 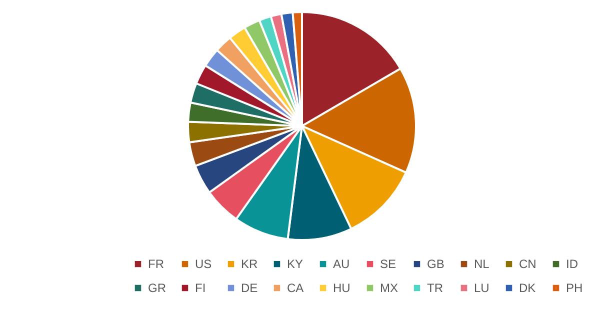 What do you see at coordinates (482, 288) in the screenshot?
I see `legend-label: LU` at bounding box center [482, 288].